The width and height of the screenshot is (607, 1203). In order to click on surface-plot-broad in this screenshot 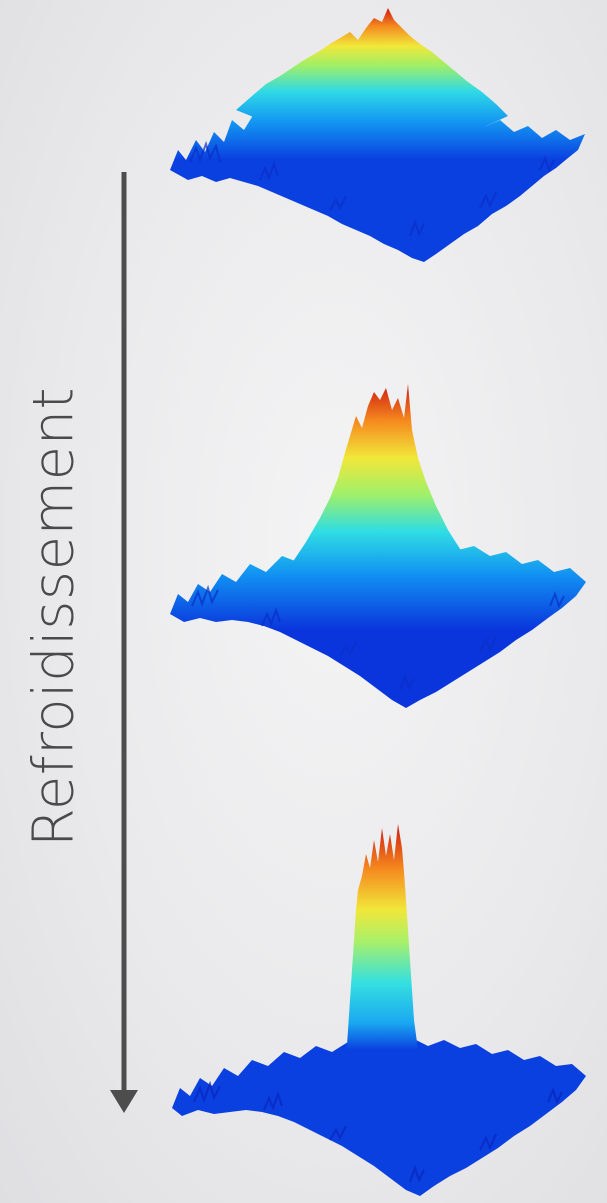, I will do `click(377, 135)`.